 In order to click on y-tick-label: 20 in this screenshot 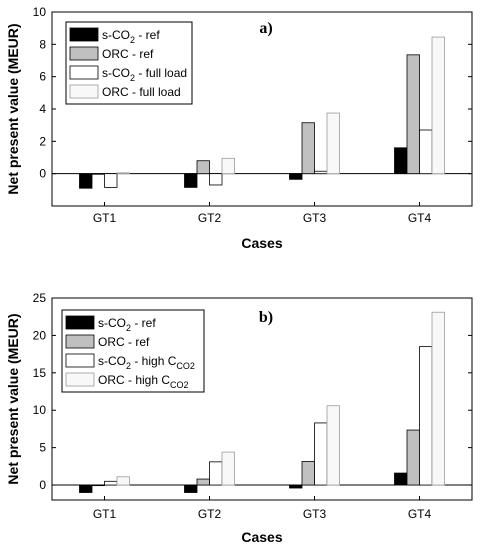, I will do `click(40, 335)`.